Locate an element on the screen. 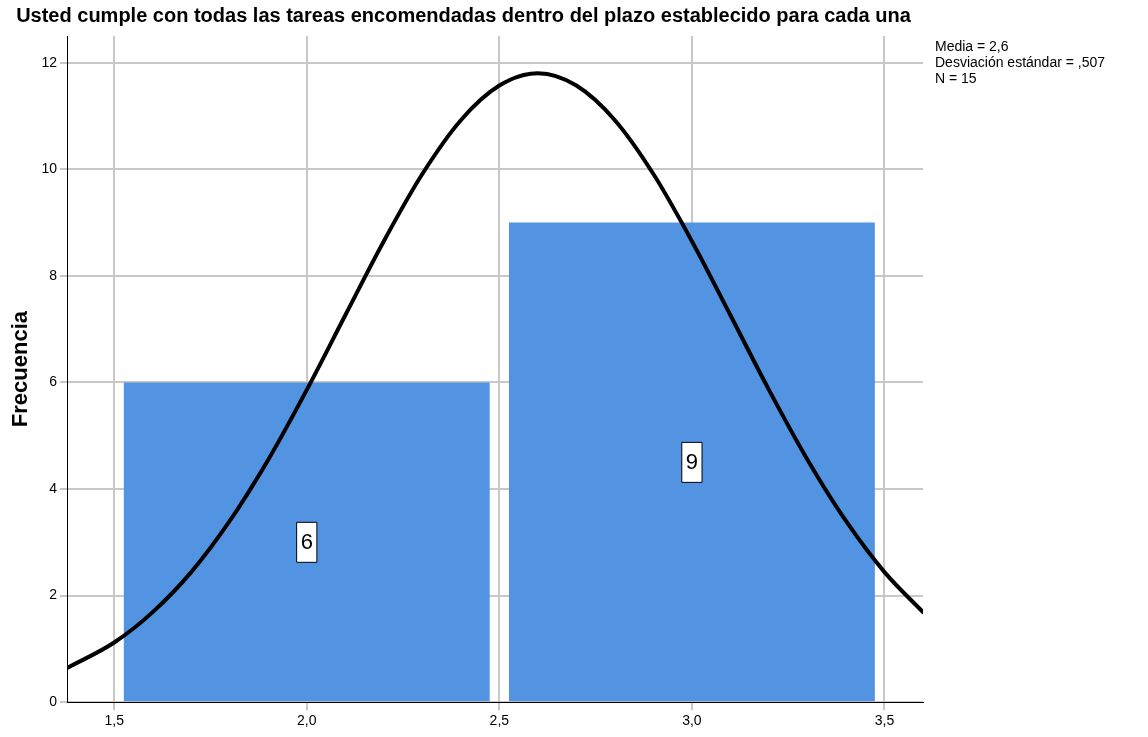 This screenshot has height=737, width=1148. x-tick-label: 2,0 is located at coordinates (307, 720).